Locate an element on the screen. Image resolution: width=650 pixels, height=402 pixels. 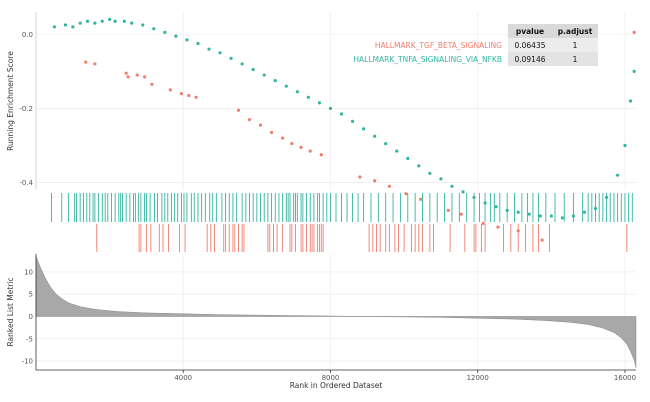
table-cell-tnfa-pvalue: 0.09146 is located at coordinates (529, 59).